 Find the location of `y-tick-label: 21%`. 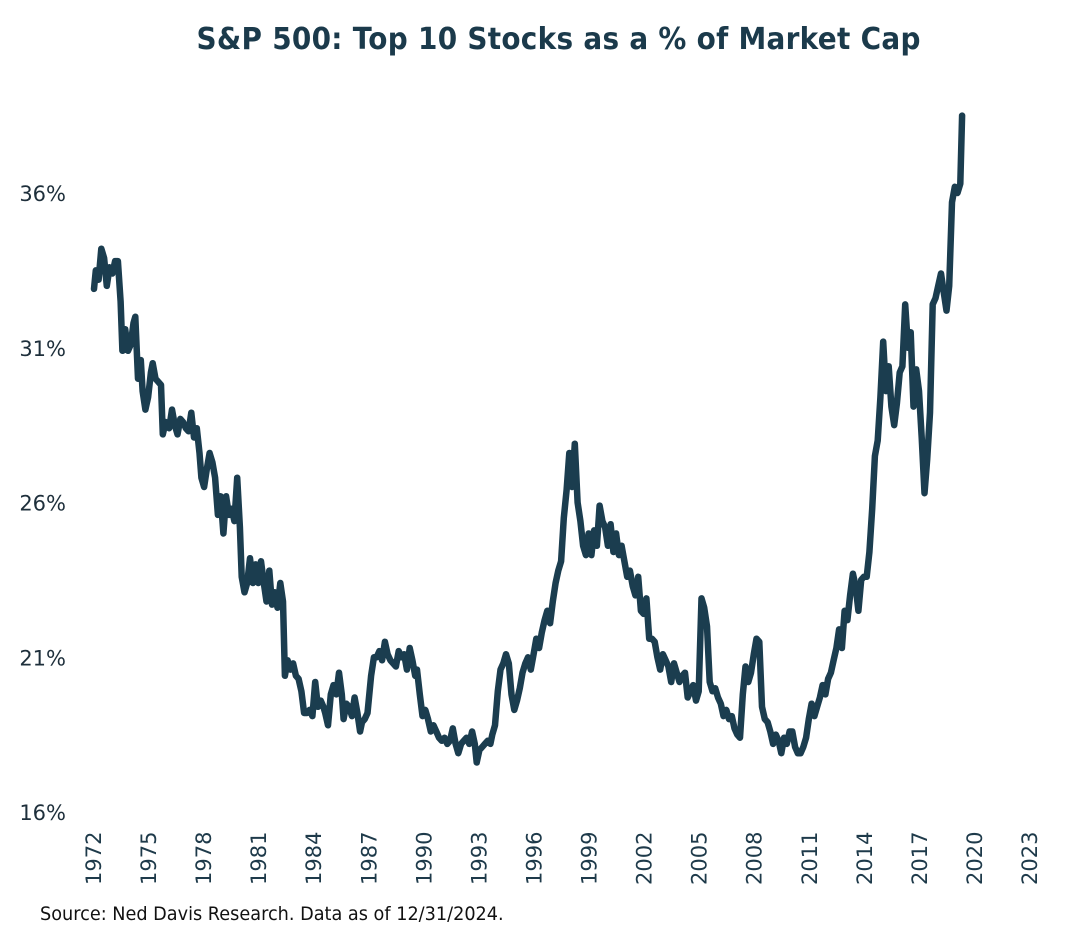

y-tick-label: 21% is located at coordinates (42, 658).